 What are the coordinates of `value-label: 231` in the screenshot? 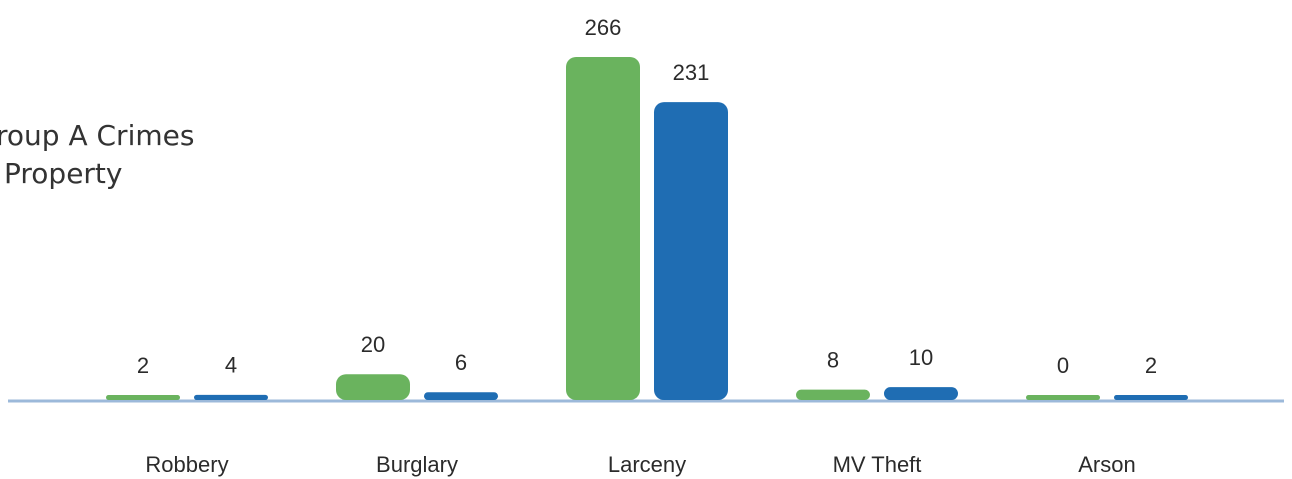 It's located at (691, 72).